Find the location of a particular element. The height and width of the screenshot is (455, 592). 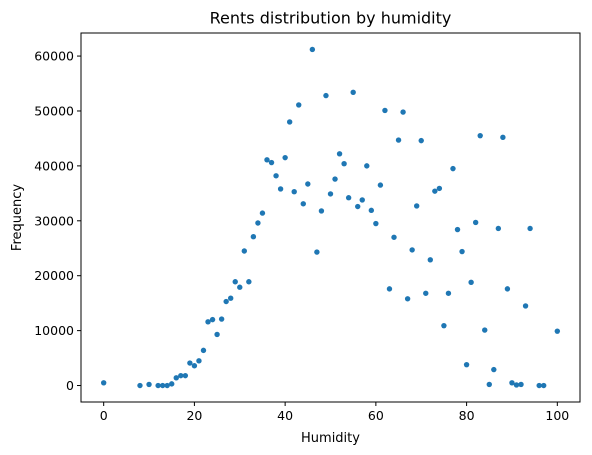

y-tick-label: 20000 is located at coordinates (54, 275).